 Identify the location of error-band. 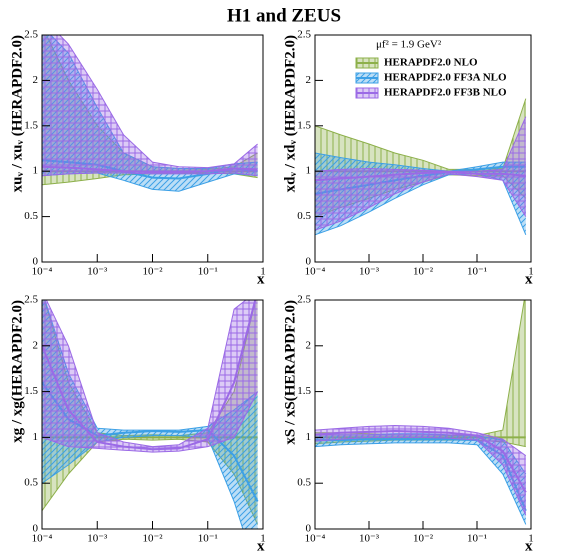
(420, 373).